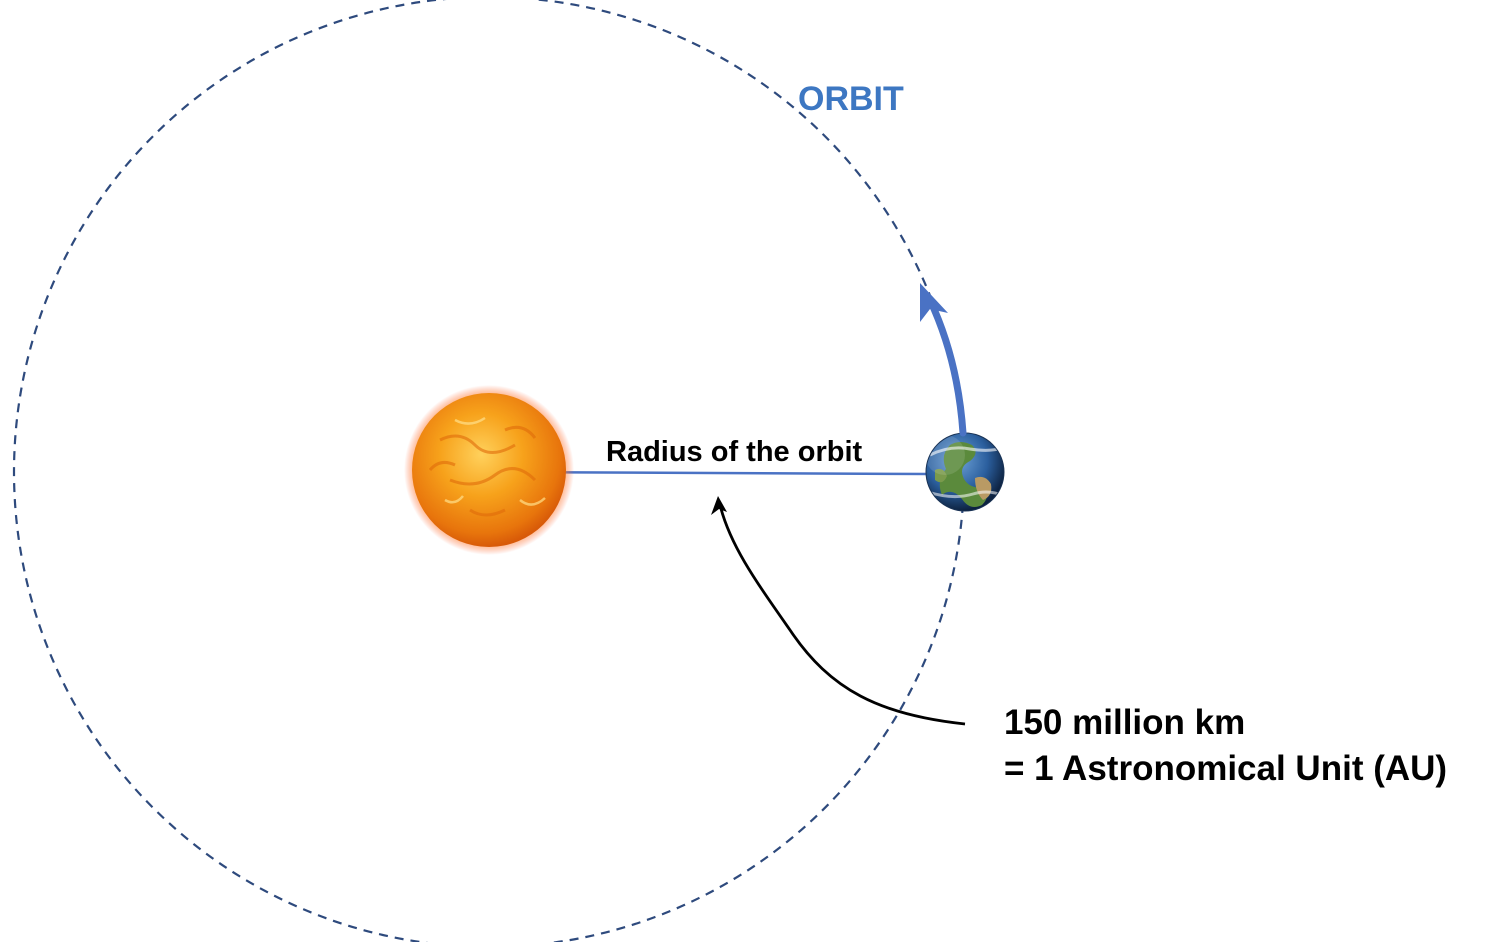  I want to click on orbit-label: ORBIT, so click(851, 99).